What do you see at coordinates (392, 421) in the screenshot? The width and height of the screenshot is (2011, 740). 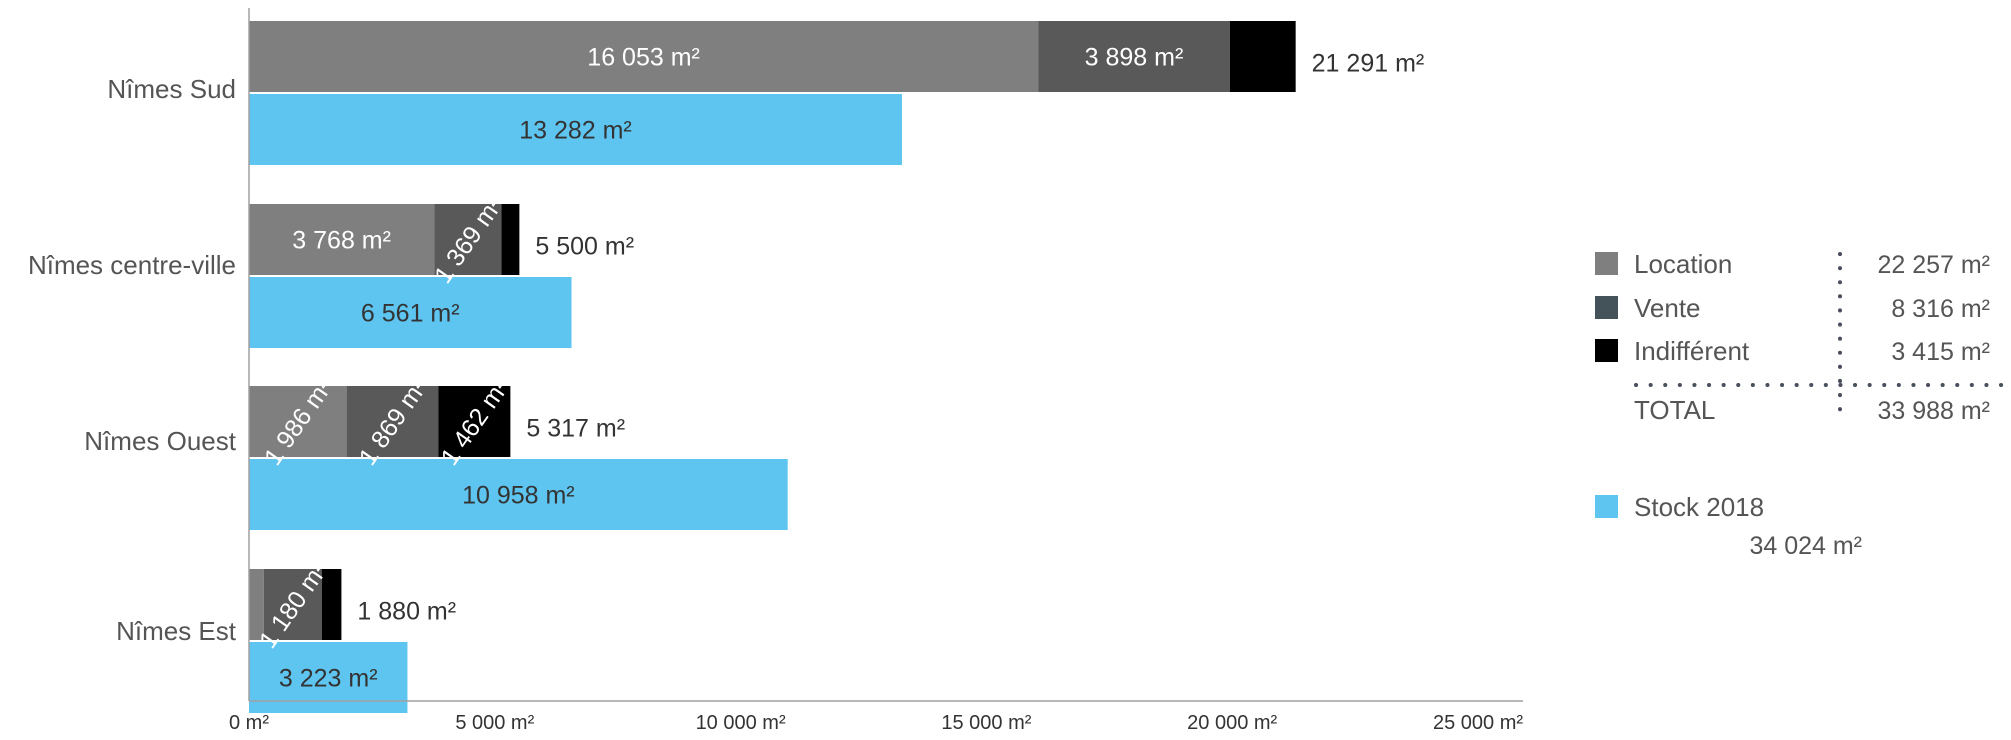 I see `bar-vente-nimes-ouest` at bounding box center [392, 421].